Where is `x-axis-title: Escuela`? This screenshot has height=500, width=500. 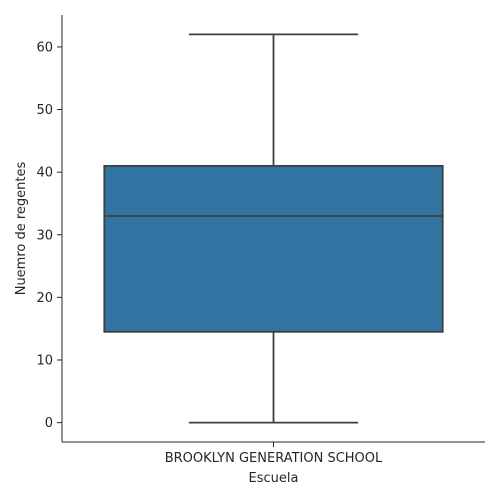
x-axis-title: Escuela is located at coordinates (274, 478).